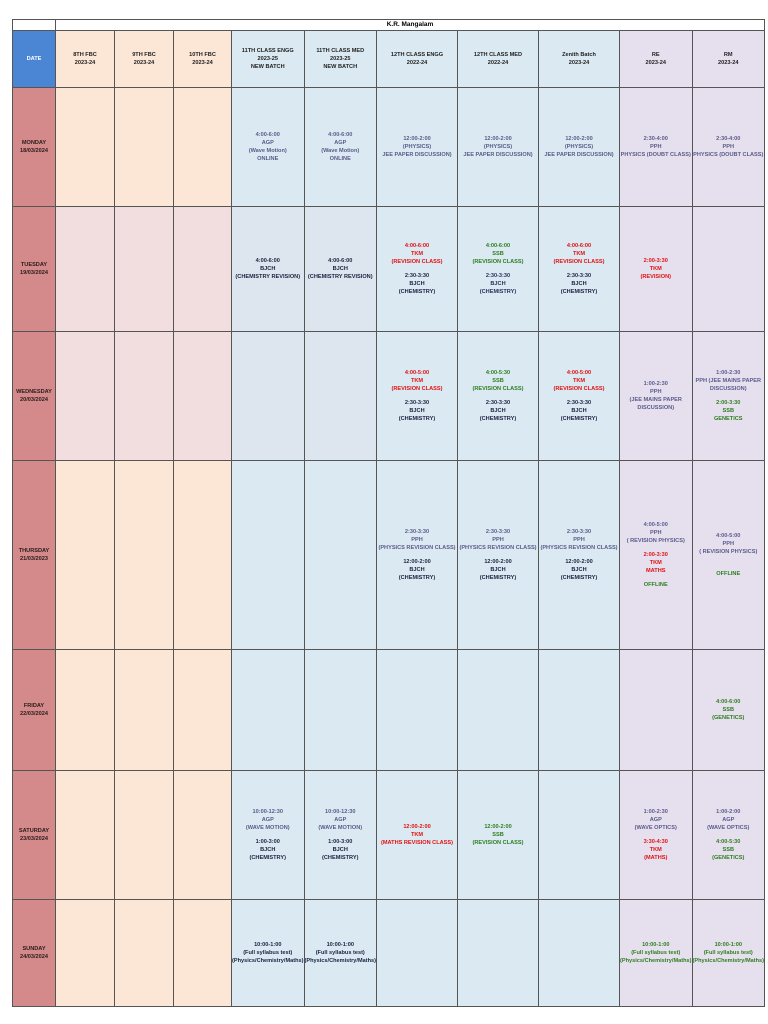 Image resolution: width=768 pixels, height=1024 pixels. What do you see at coordinates (498, 59) in the screenshot?
I see `column-header: 12TH CLASS MED 2022-24` at bounding box center [498, 59].